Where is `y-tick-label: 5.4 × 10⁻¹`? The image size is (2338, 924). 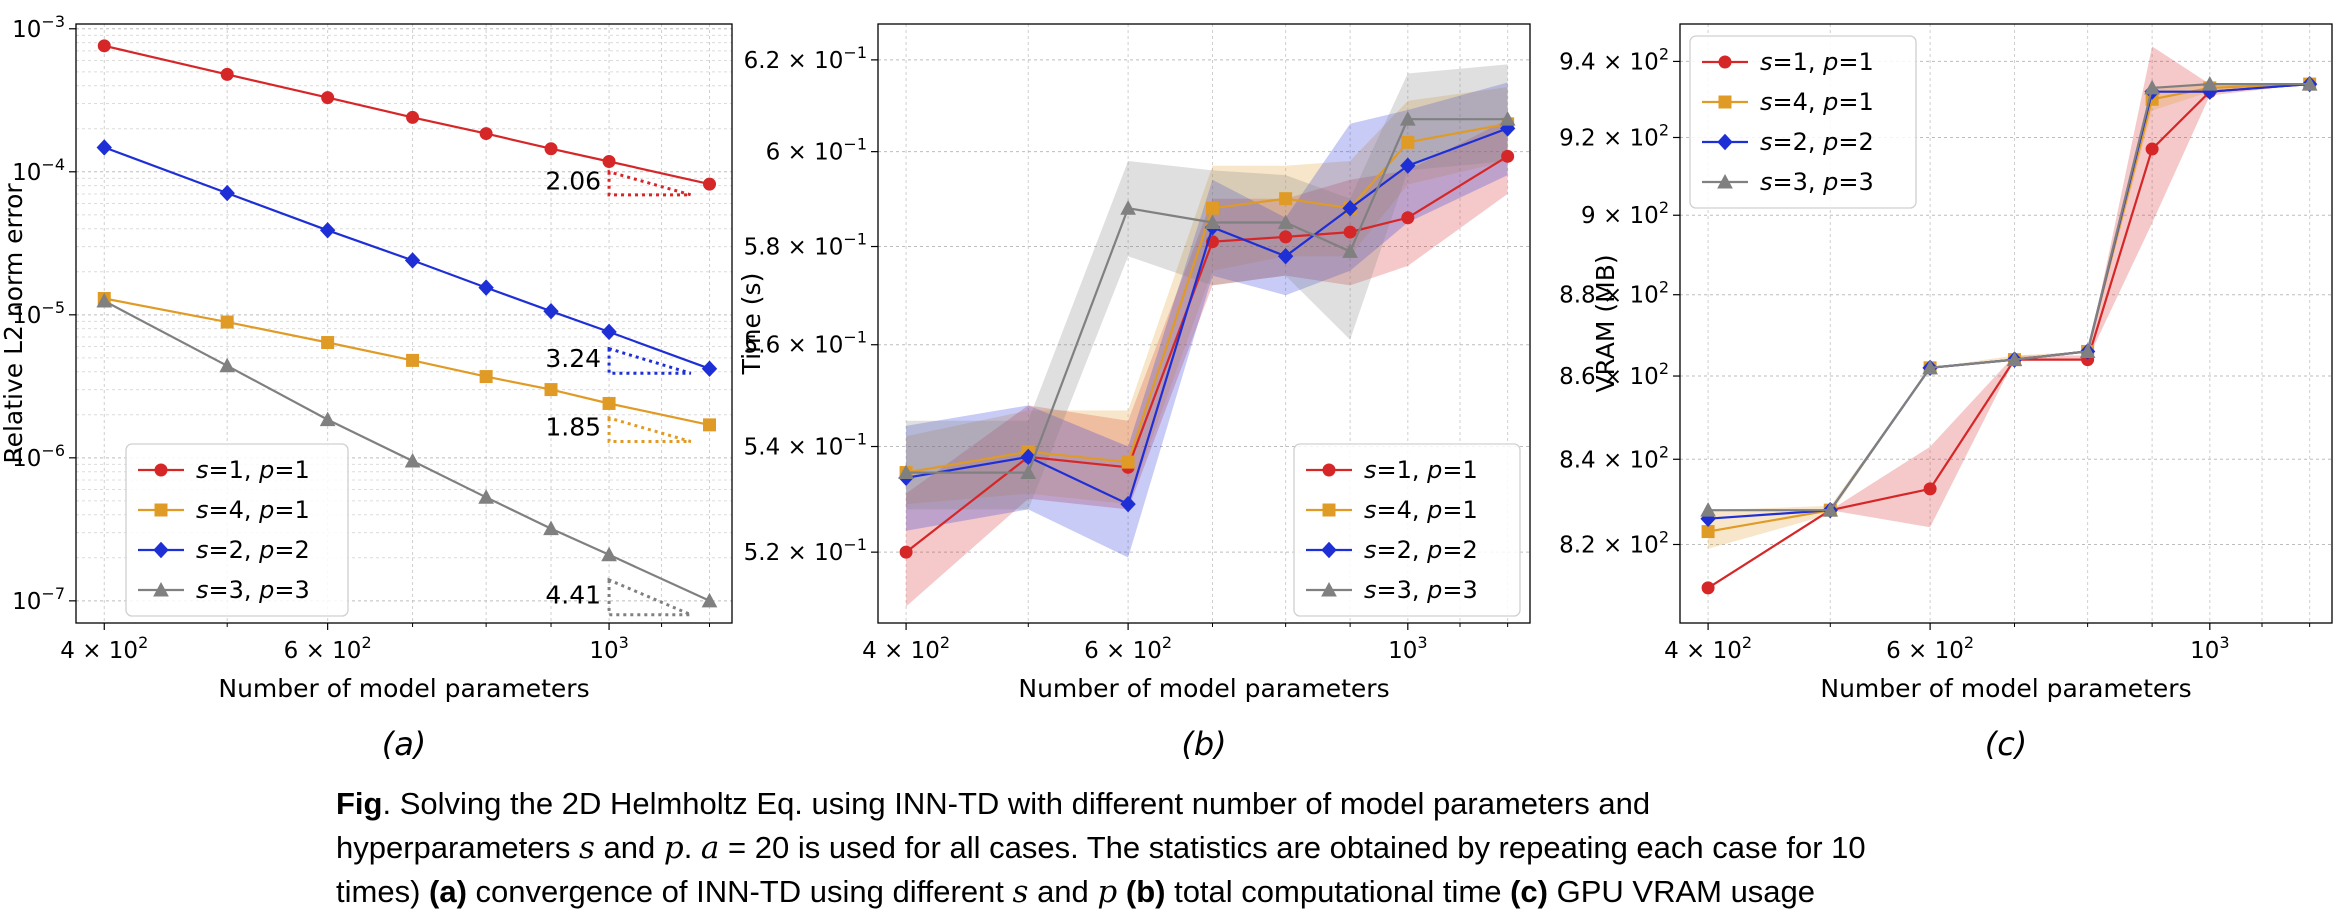 y-tick-label: 5.4 × 10⁻¹ is located at coordinates (805, 445).